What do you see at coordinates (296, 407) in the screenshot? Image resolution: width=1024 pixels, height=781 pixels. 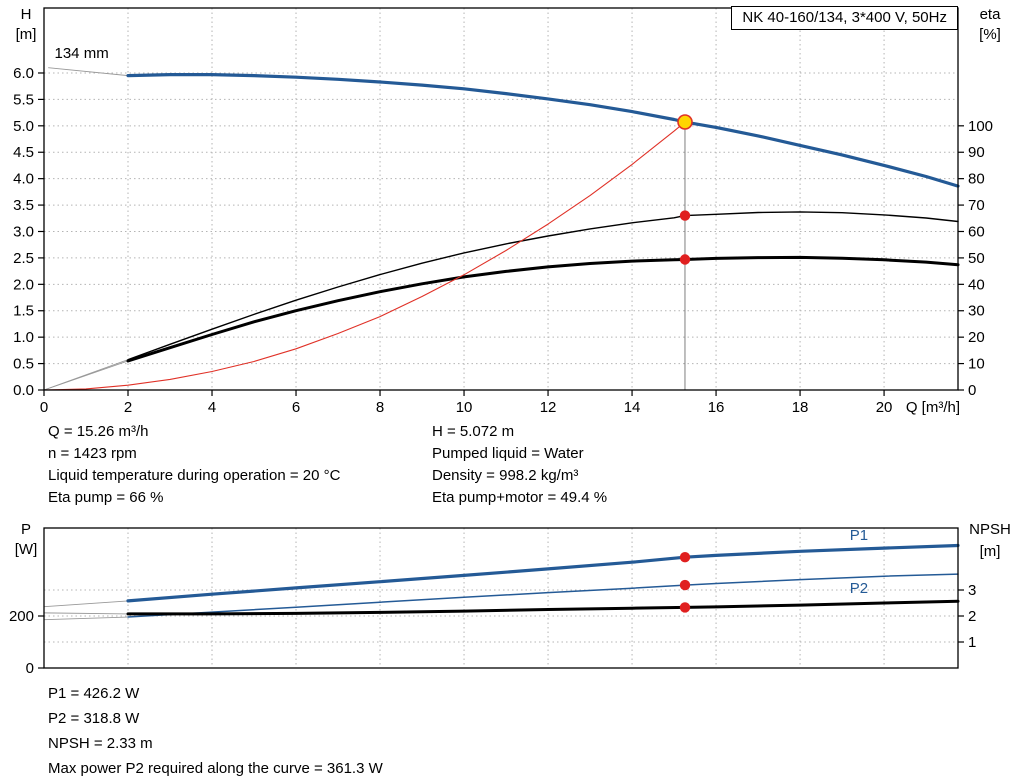 I see `x-tick-label: 6` at bounding box center [296, 407].